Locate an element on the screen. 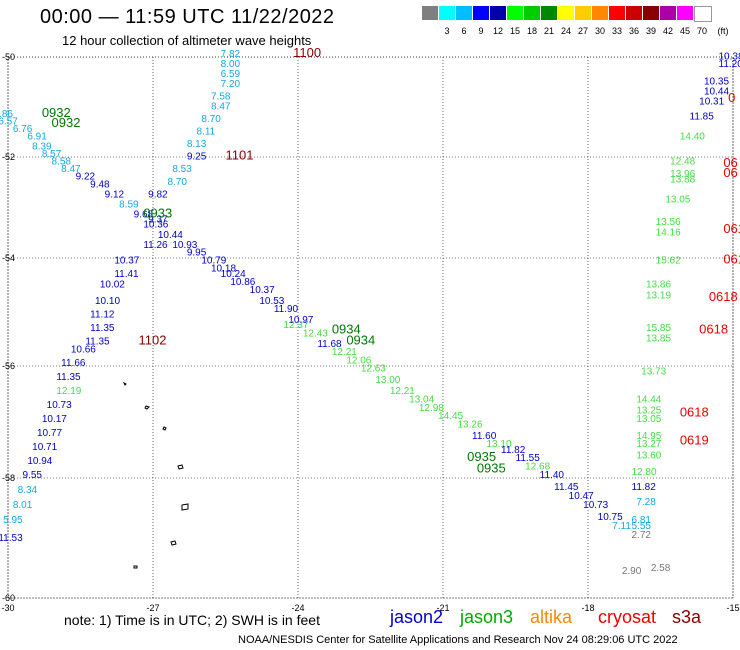 The image size is (740, 650). wave-height-value: 10.86 is located at coordinates (242, 282).